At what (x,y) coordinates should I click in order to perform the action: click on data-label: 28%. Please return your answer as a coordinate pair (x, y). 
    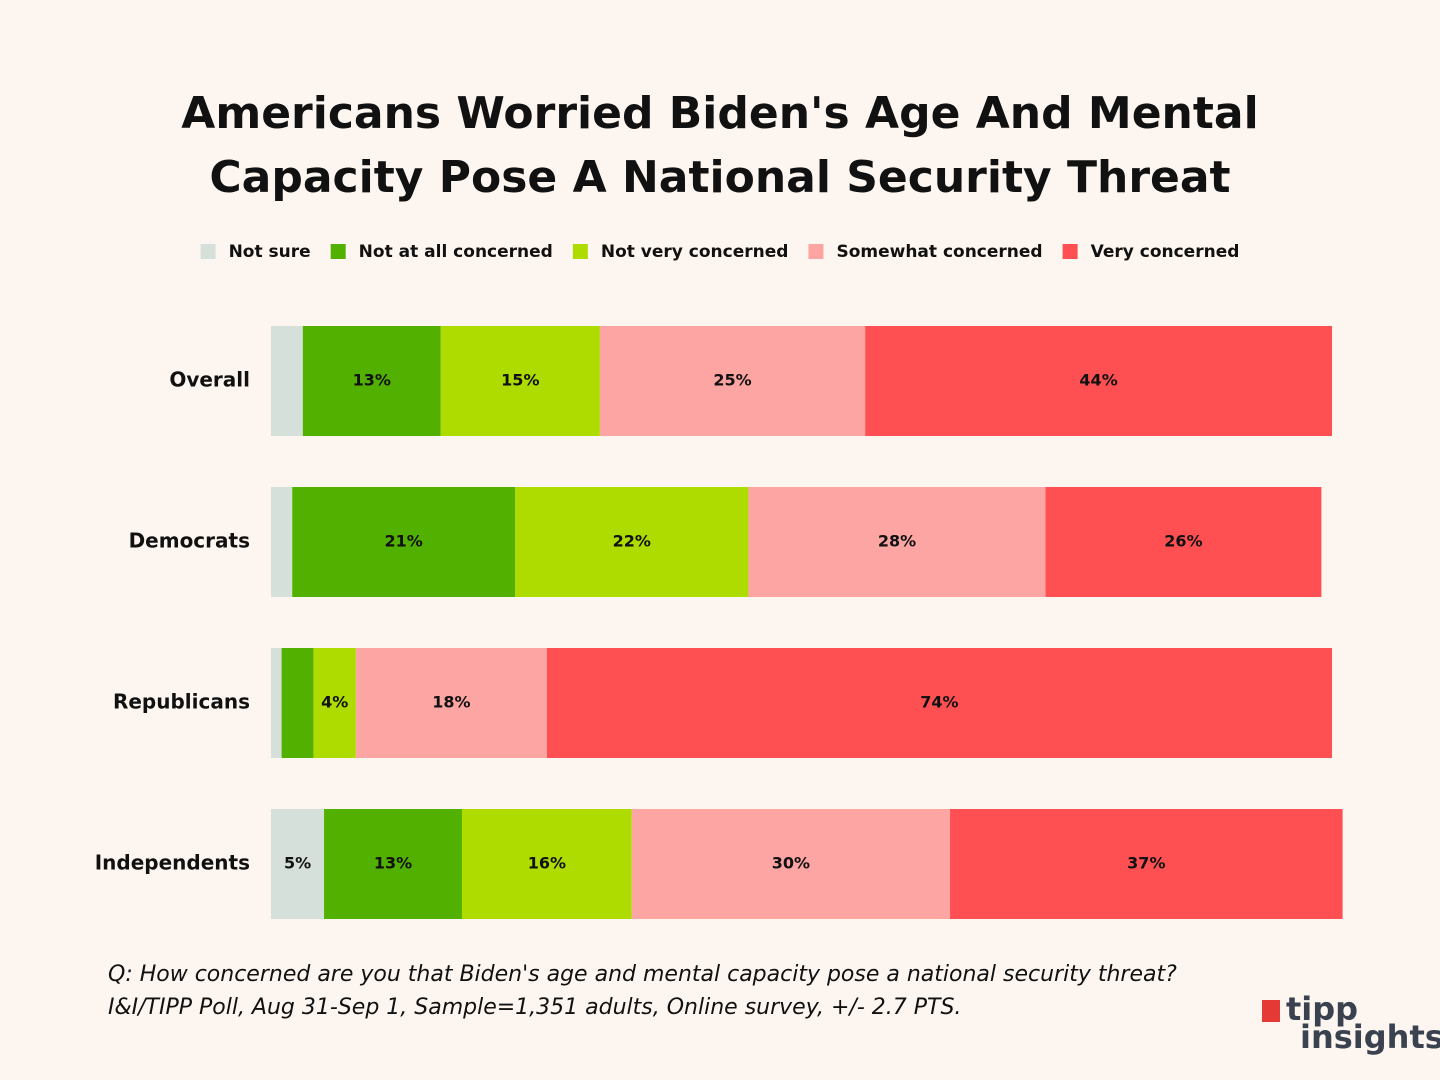
    Looking at the image, I should click on (897, 541).